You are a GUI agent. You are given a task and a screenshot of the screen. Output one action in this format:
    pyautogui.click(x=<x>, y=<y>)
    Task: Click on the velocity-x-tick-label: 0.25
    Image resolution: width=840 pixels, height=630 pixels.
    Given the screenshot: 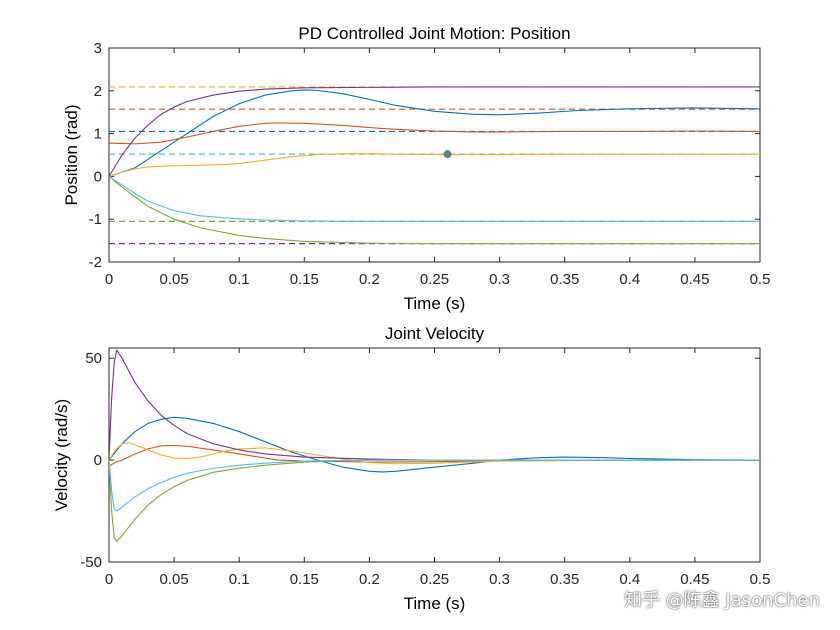 What is the action you would take?
    pyautogui.click(x=434, y=579)
    